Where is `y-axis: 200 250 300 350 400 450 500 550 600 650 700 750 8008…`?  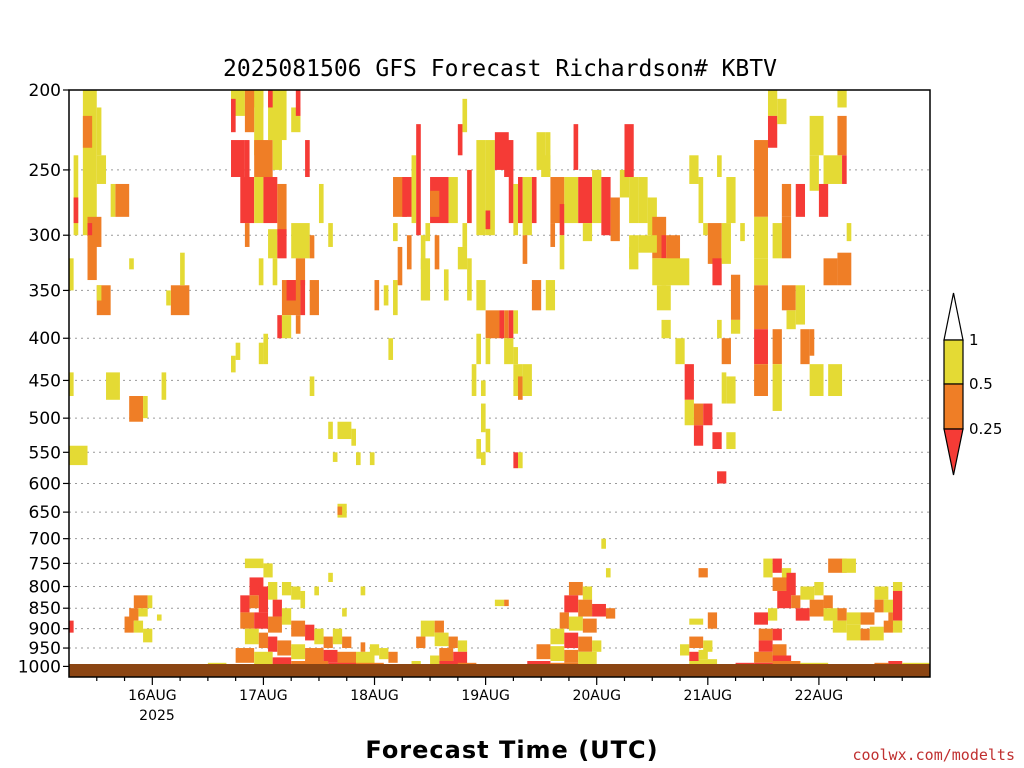
y-axis: 200 250 300 350 400 450 500 550 600 650 700 750 8008… is located at coordinates (43, 379).